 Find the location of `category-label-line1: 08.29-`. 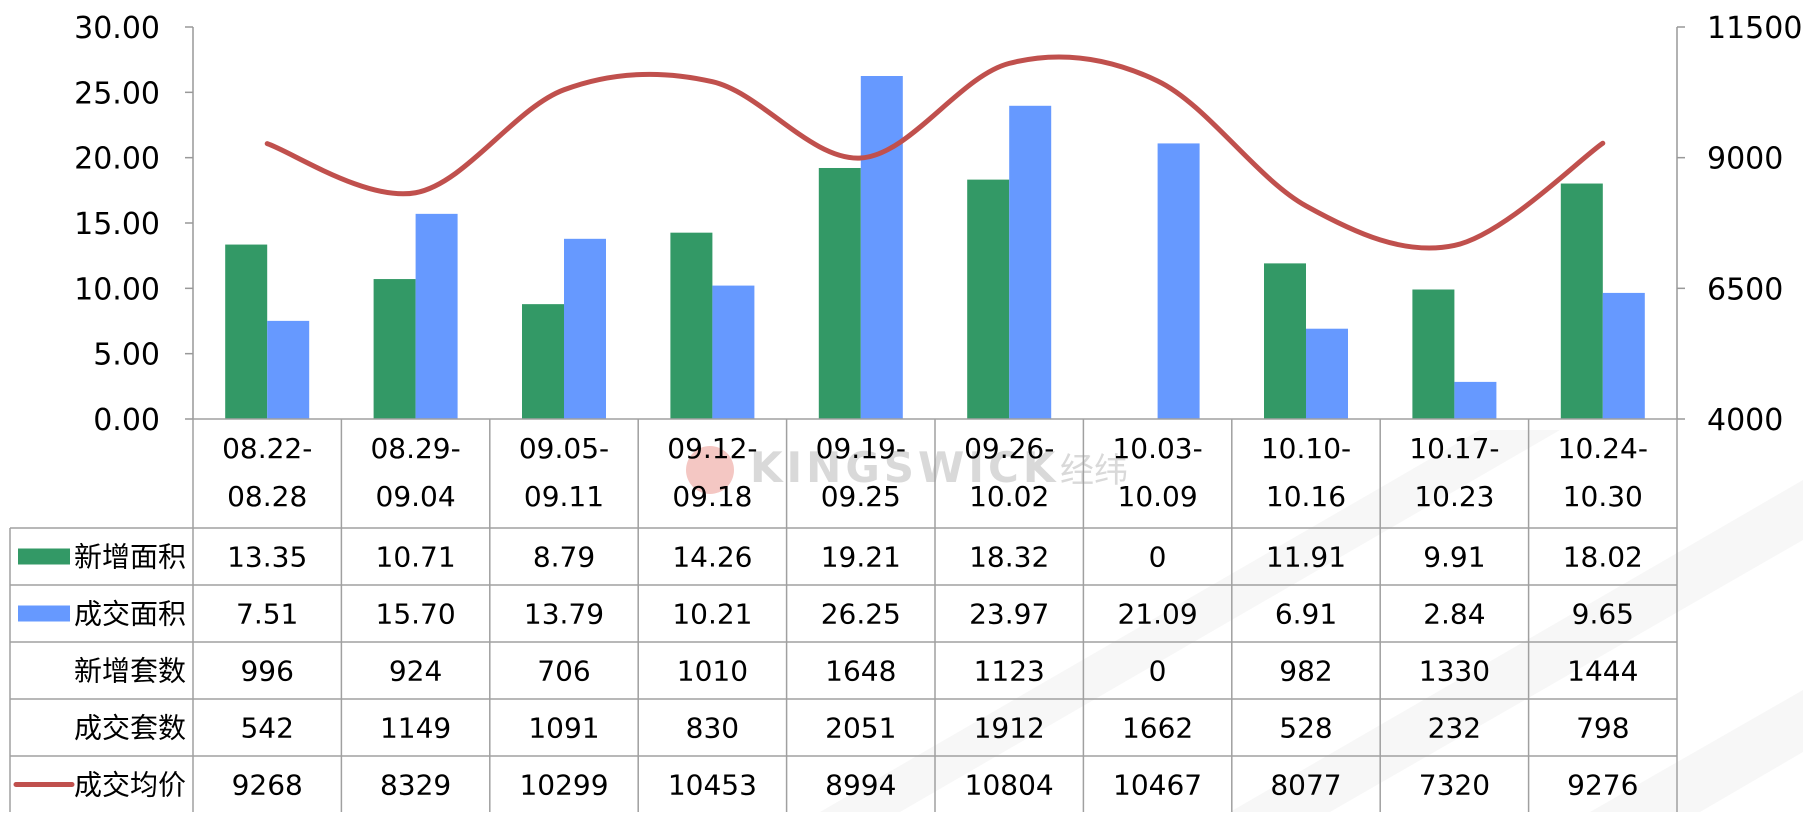

category-label-line1: 08.29- is located at coordinates (415, 448).